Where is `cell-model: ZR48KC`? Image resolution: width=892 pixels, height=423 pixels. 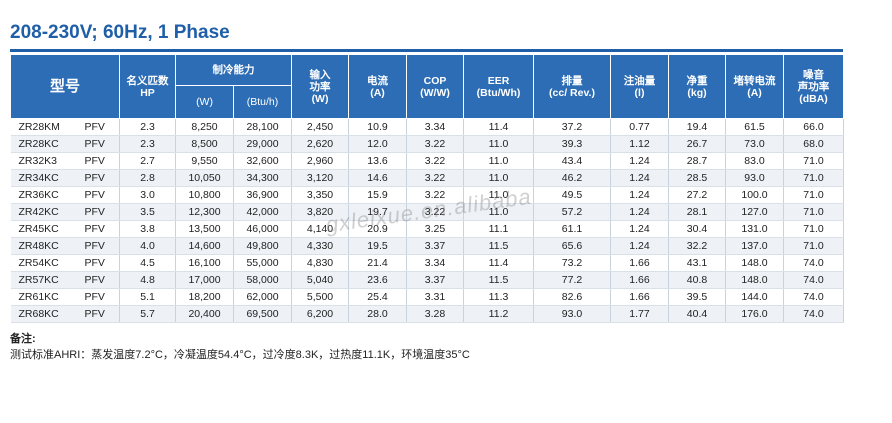 cell-model: ZR48KC is located at coordinates (46, 246).